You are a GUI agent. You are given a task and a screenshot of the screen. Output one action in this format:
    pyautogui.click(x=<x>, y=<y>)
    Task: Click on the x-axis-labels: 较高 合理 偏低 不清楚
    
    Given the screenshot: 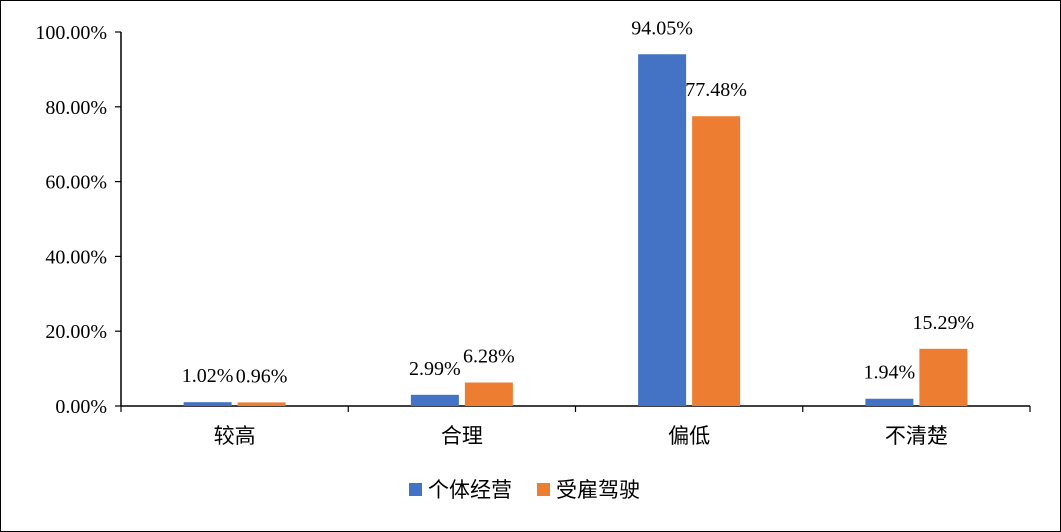 What is the action you would take?
    pyautogui.click(x=581, y=436)
    